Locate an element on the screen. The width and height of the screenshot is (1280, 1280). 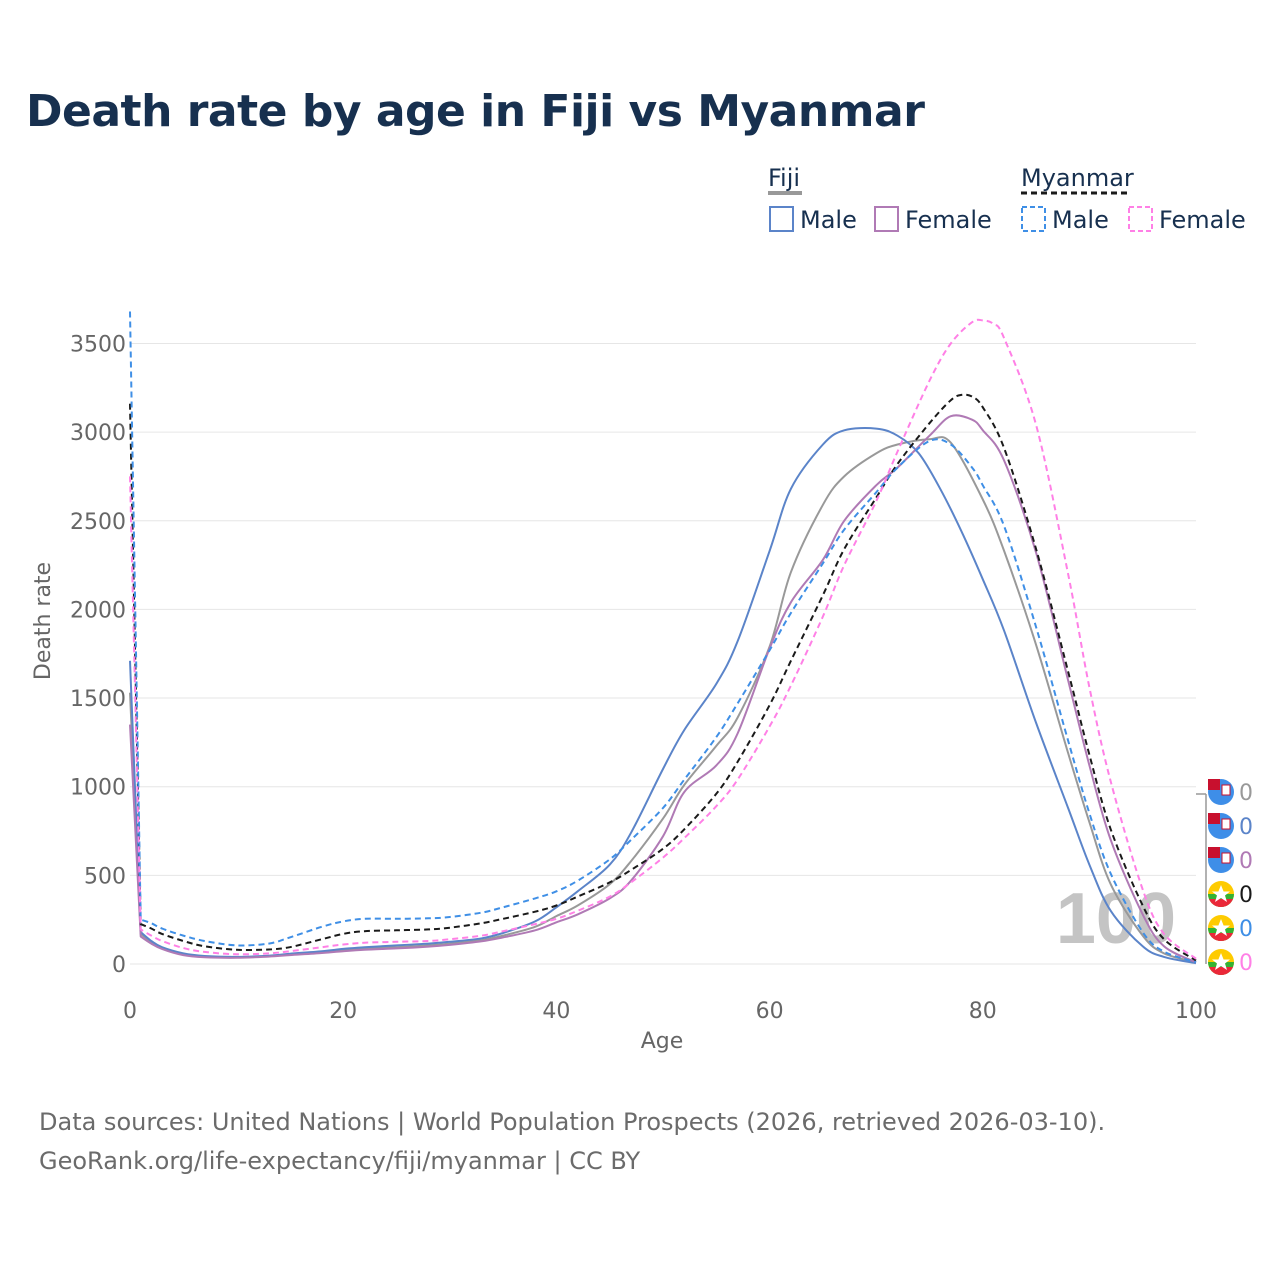
y-tick-label: 500 is located at coordinates (105, 876).